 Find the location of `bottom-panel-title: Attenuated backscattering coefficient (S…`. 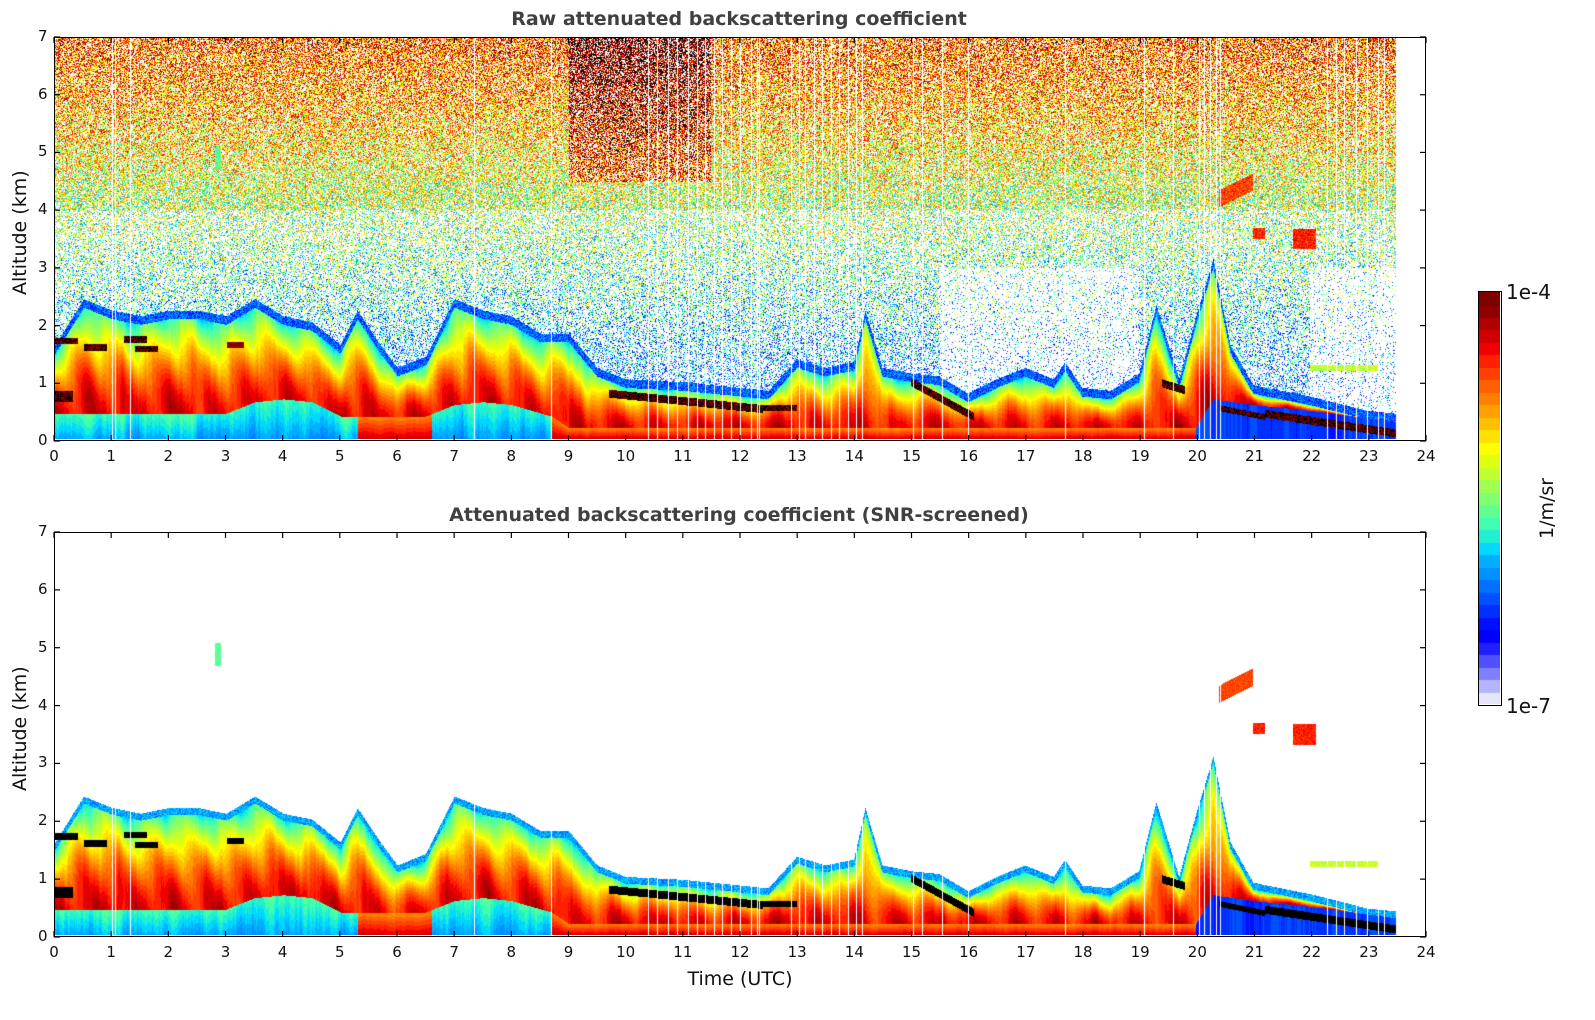

bottom-panel-title: Attenuated backscattering coefficient (S… is located at coordinates (739, 515).